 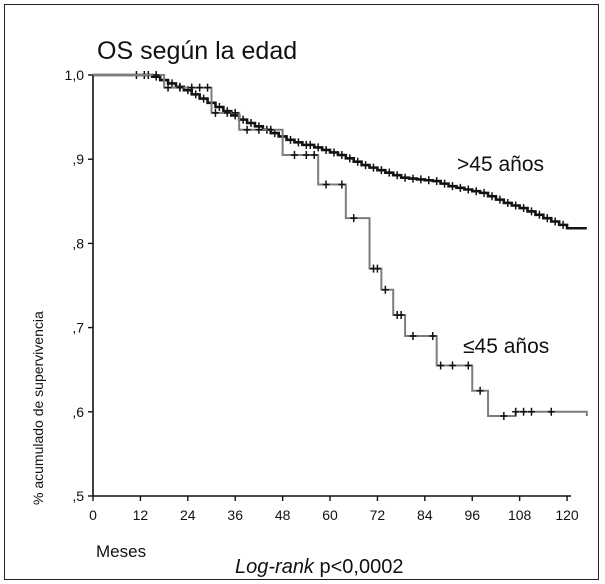 I want to click on x-tick-label: 96, so click(x=472, y=515).